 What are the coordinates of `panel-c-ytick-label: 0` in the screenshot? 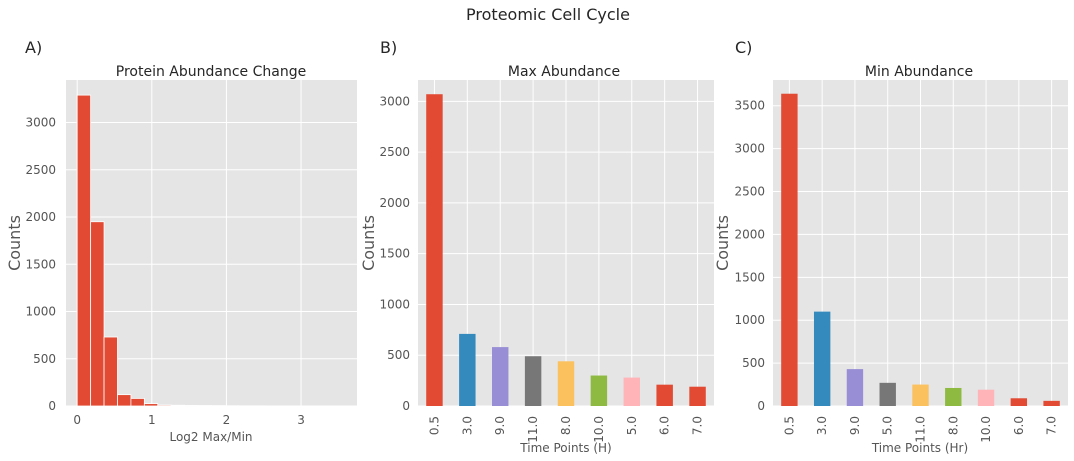 It's located at (761, 406).